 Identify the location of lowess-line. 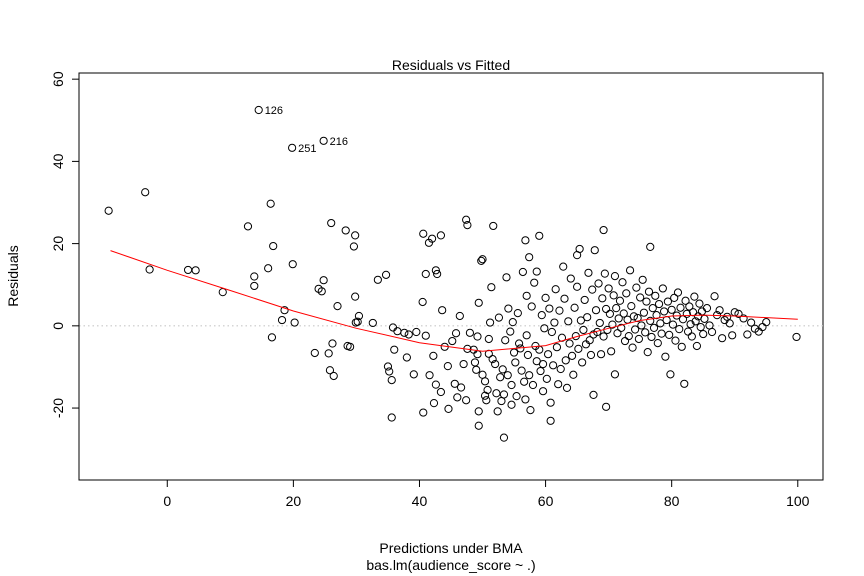
(454, 301).